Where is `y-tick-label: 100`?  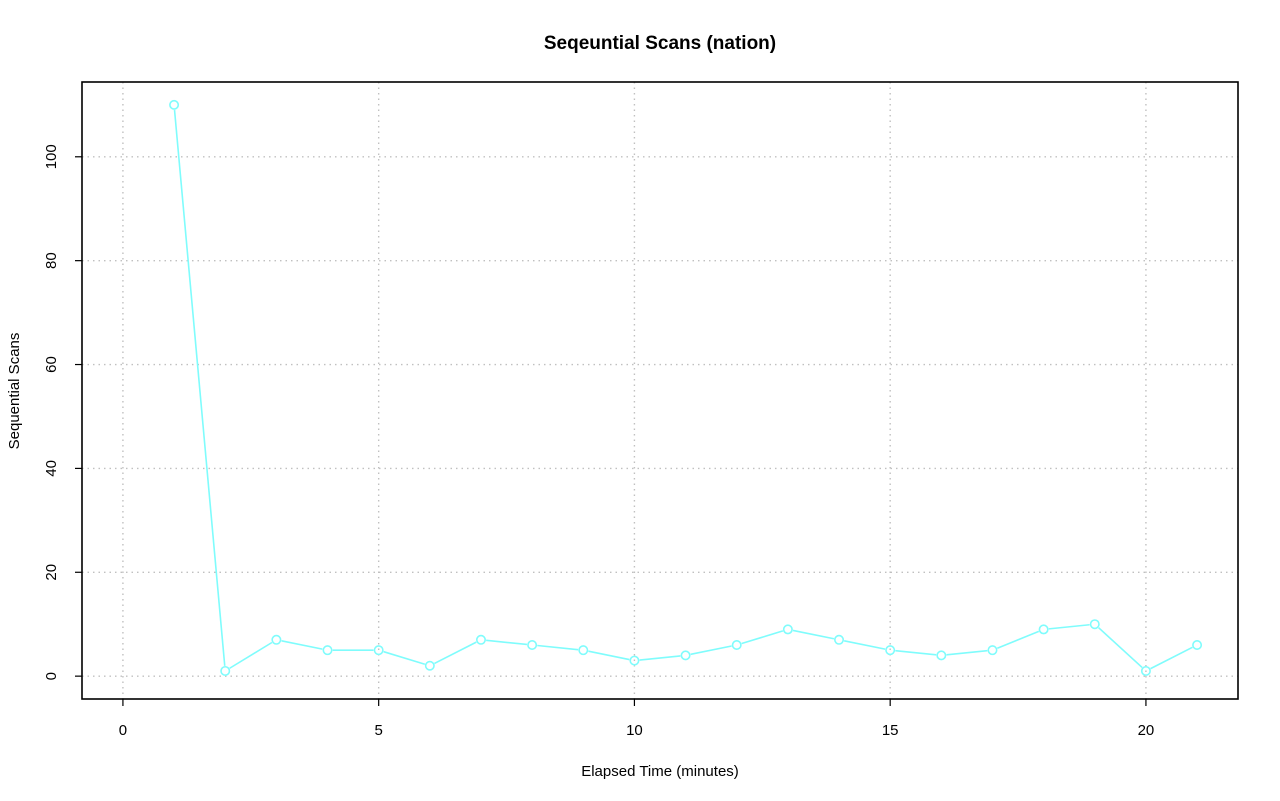
y-tick-label: 100 is located at coordinates (51, 156).